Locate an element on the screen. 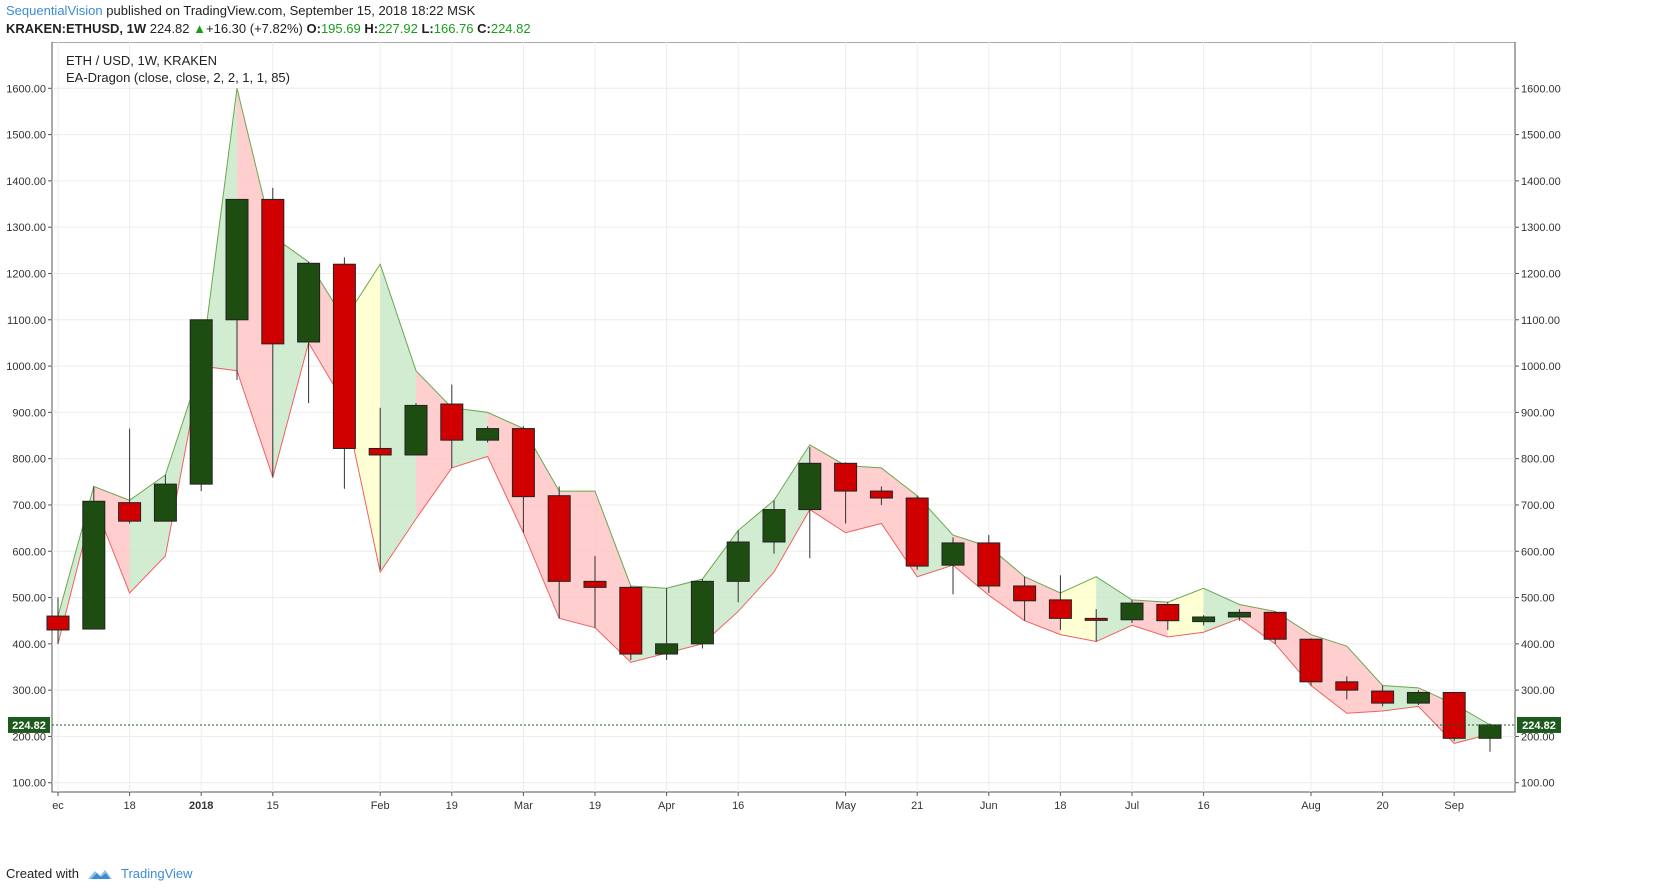  x-tick-label: 2018 is located at coordinates (201, 806).